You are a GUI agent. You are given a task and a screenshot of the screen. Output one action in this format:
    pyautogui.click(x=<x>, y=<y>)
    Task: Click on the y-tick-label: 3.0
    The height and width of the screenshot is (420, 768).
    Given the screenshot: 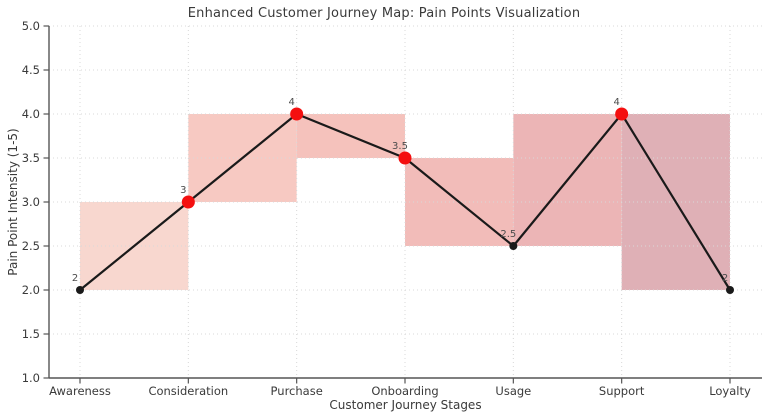 What is the action you would take?
    pyautogui.click(x=31, y=202)
    